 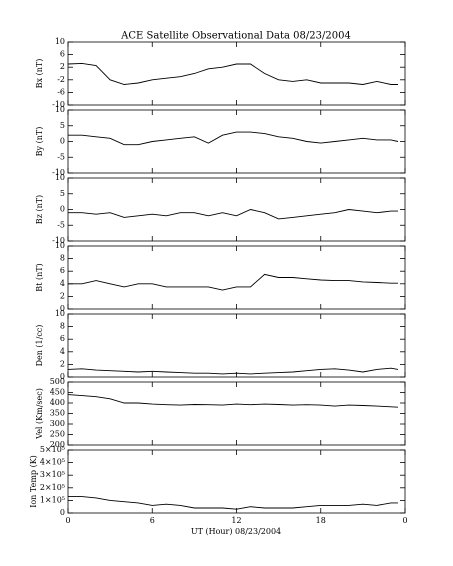 I want to click on y-tick-label: -6, so click(x=61, y=91).